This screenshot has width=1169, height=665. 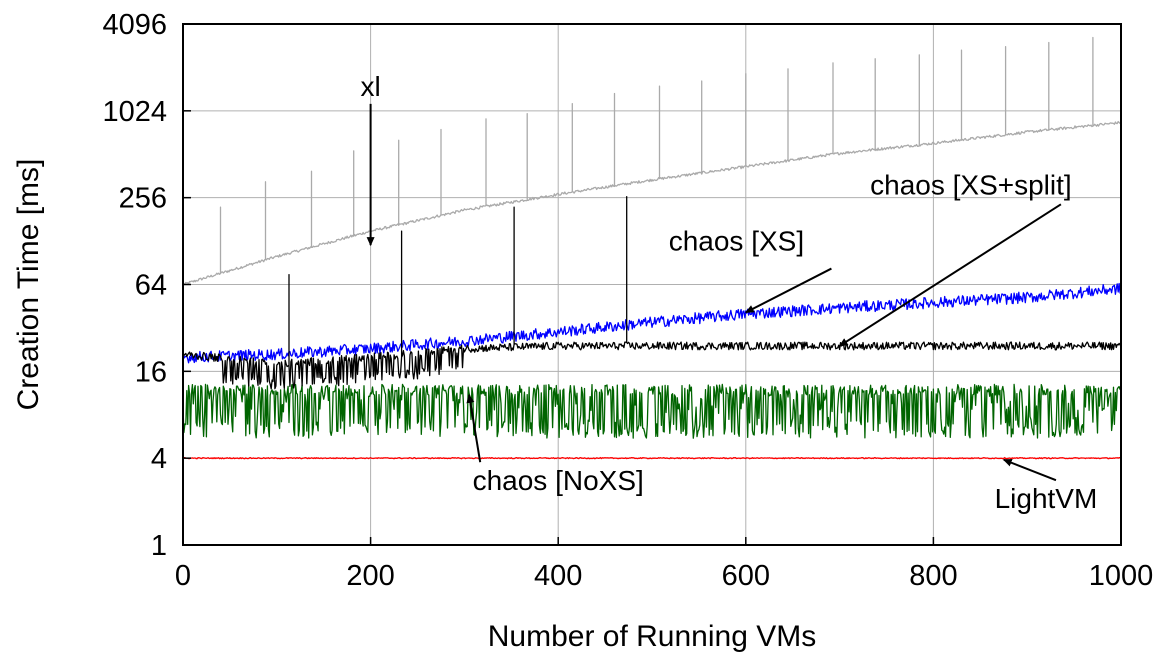 I want to click on annotation-label: chaos [NoXS], so click(x=558, y=480).